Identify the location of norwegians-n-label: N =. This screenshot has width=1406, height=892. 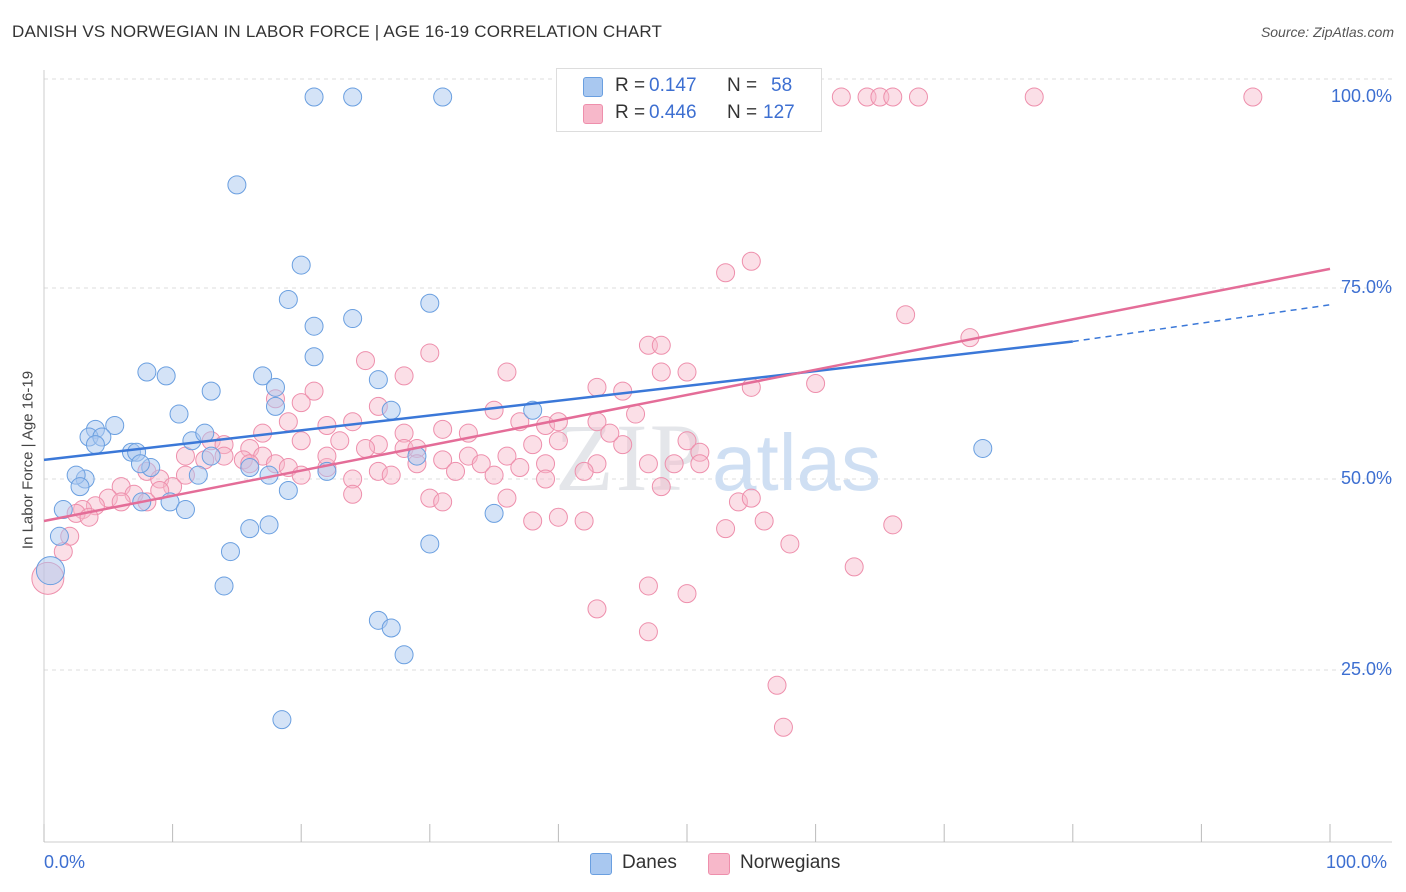
(742, 112).